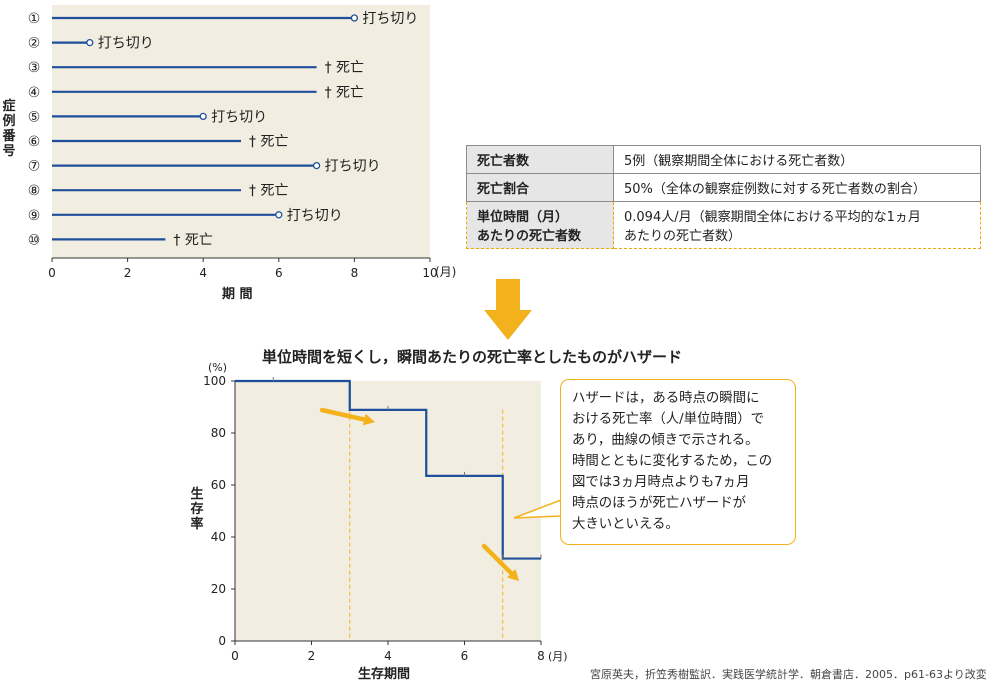 The width and height of the screenshot is (1000, 686). I want to click on callout-line: 時間とともに変化するため，この, so click(672, 461).